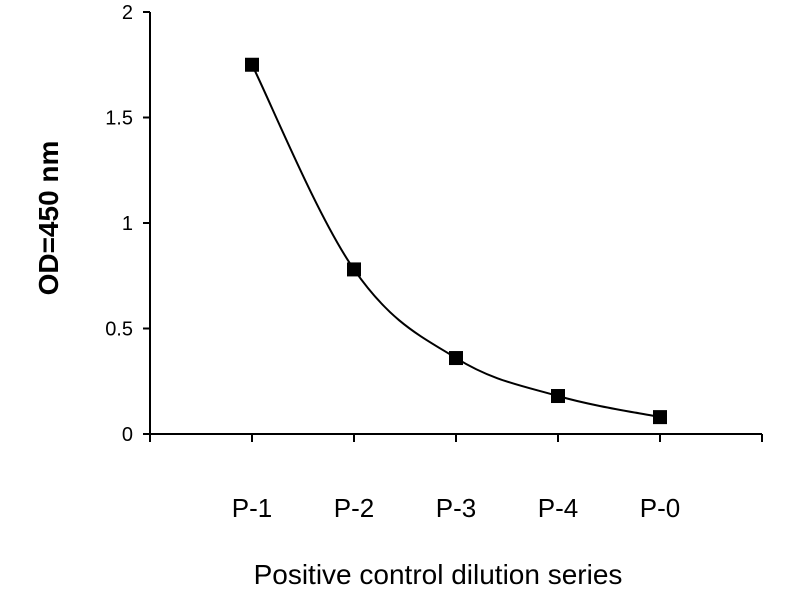 This screenshot has width=800, height=600. I want to click on x-axis-ticks: P-1 P-2 P-3 P-4 P-0, so click(456, 478).